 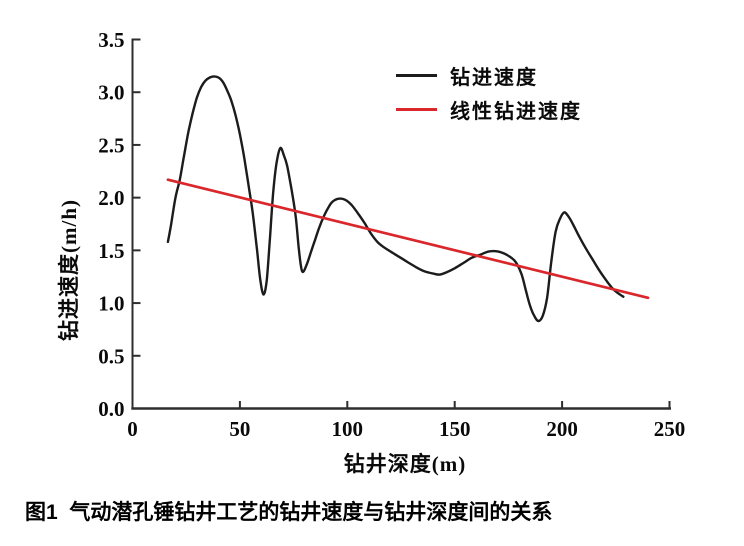 What do you see at coordinates (111, 304) in the screenshot?
I see `y-tick-label: 1.0` at bounding box center [111, 304].